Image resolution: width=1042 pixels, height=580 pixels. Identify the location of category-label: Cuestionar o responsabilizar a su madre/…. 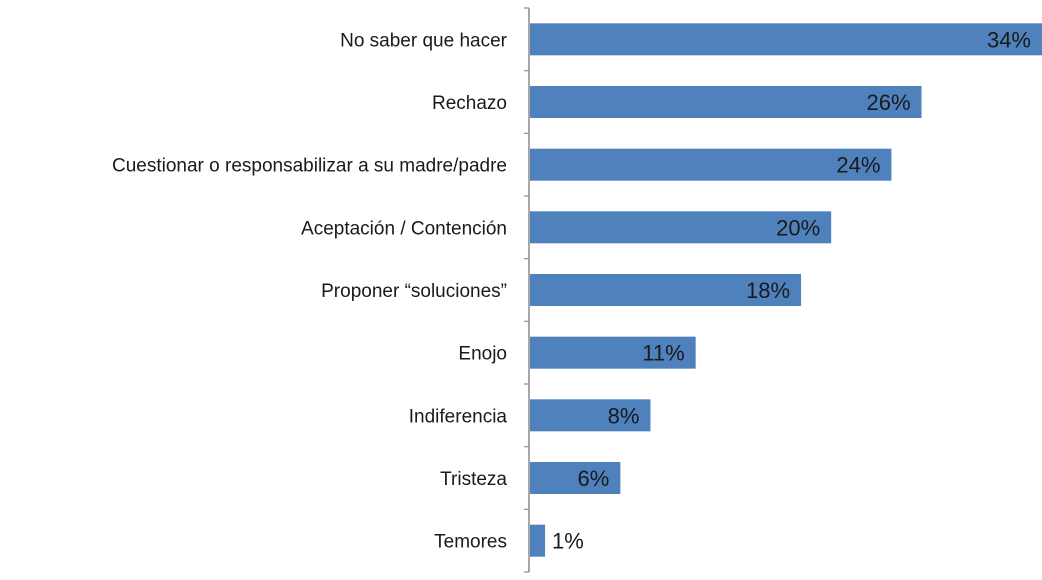
(309, 166).